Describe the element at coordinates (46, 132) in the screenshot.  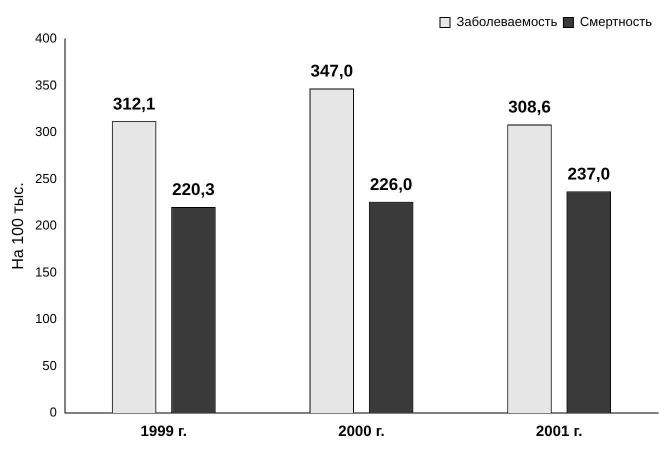
I see `y-tick-label: 300` at that location.